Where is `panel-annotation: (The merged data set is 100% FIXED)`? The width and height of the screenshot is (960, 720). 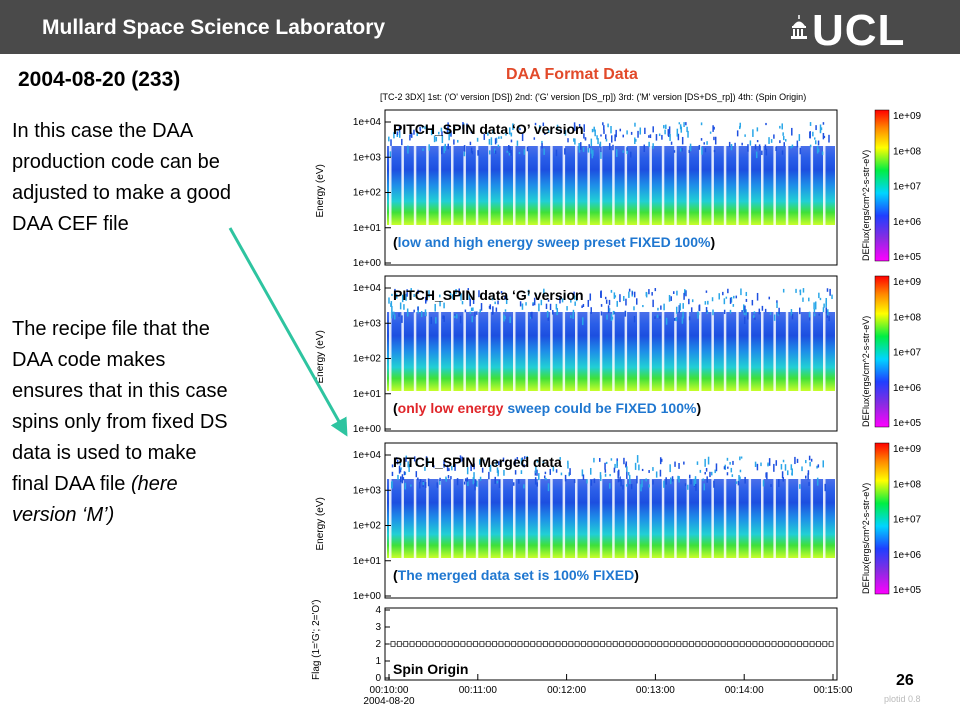
panel-annotation: (The merged data set is 100% FIXED) is located at coordinates (516, 575).